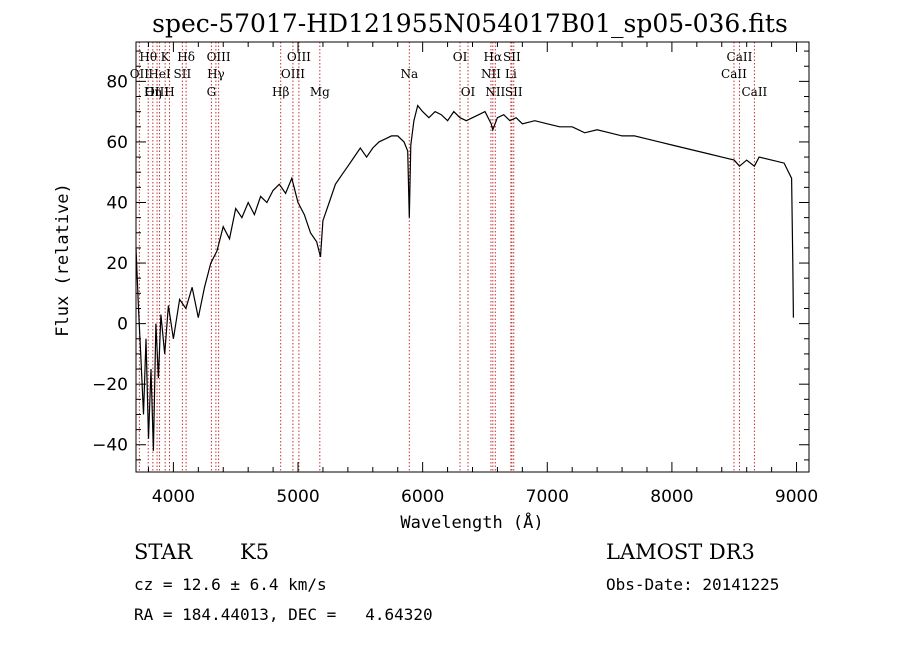 The width and height of the screenshot is (900, 649). What do you see at coordinates (460, 57) in the screenshot?
I see `line-marker-label-17: OI` at bounding box center [460, 57].